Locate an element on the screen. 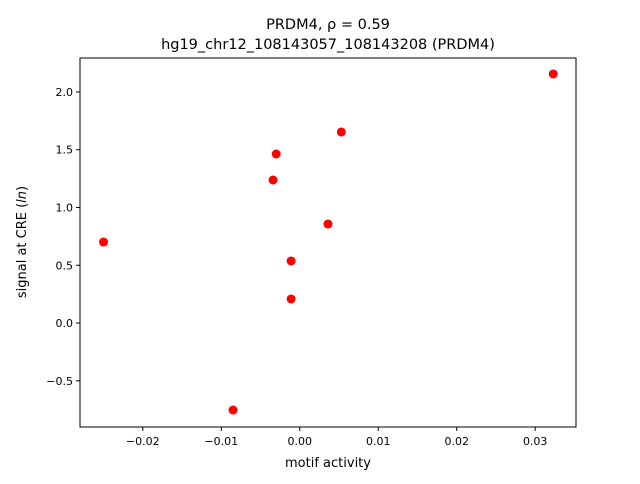 The width and height of the screenshot is (640, 484). y-tick-label: 0.5 is located at coordinates (65, 265).